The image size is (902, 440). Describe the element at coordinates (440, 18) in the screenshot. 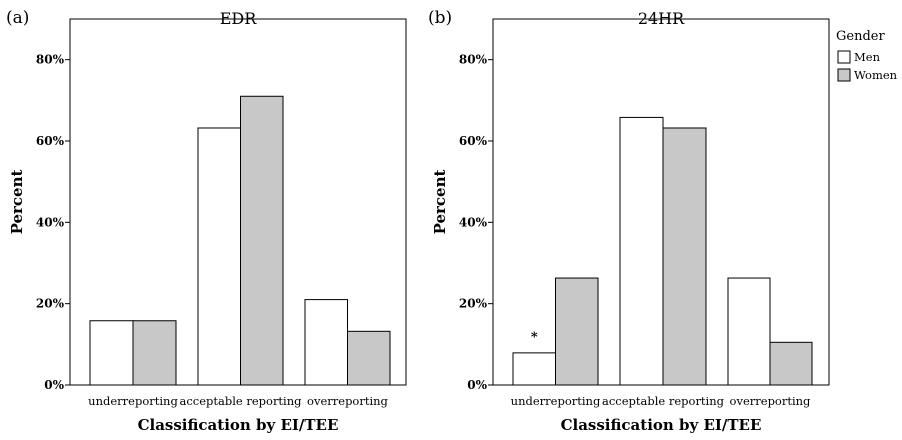

I see `panel-label: (b)` at that location.